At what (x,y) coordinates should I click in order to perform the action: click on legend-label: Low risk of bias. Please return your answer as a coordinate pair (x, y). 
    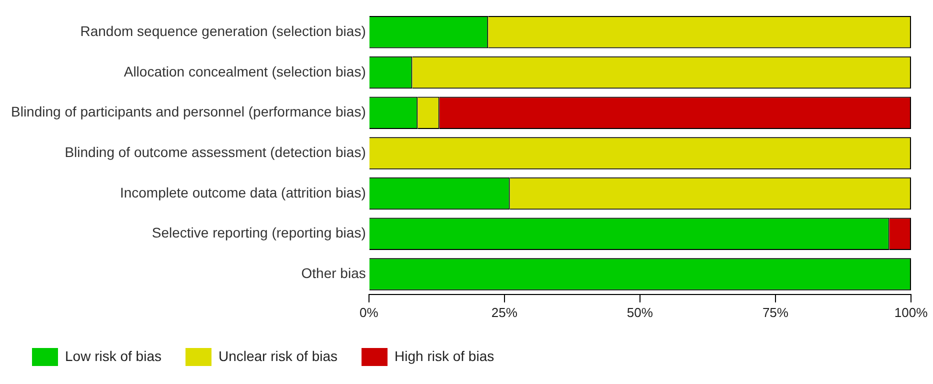
    Looking at the image, I should click on (113, 356).